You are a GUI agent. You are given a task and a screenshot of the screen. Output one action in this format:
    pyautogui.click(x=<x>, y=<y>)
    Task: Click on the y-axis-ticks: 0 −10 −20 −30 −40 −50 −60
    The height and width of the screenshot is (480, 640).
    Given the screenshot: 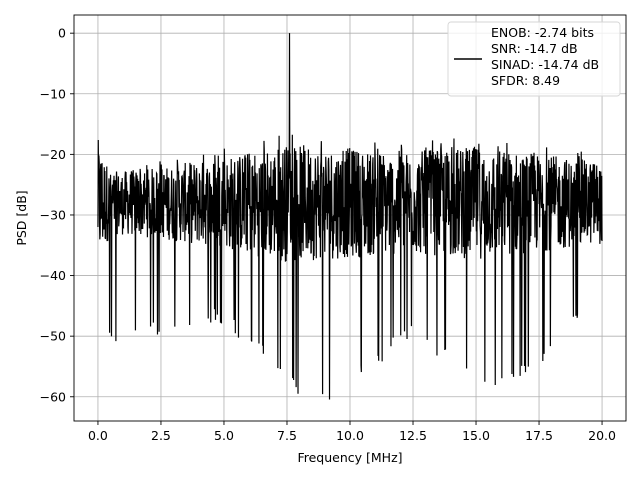 What is the action you would take?
    pyautogui.click(x=57, y=215)
    